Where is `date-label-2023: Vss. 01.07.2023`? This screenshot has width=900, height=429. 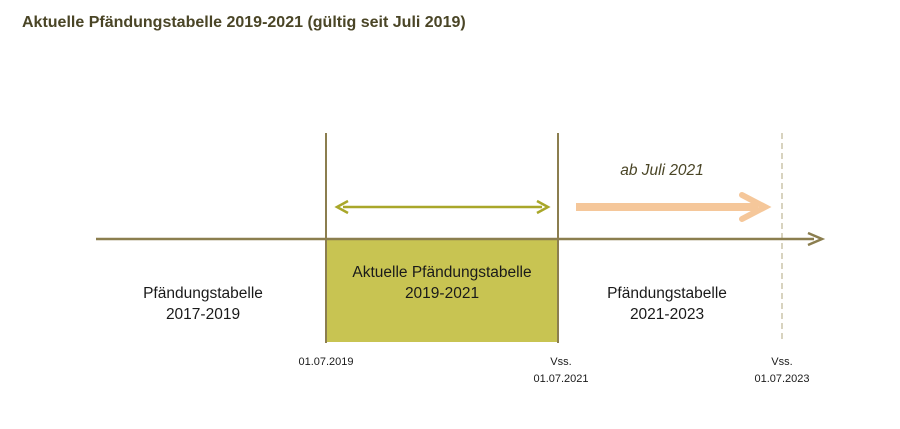 date-label-2023: Vss. 01.07.2023 is located at coordinates (782, 371).